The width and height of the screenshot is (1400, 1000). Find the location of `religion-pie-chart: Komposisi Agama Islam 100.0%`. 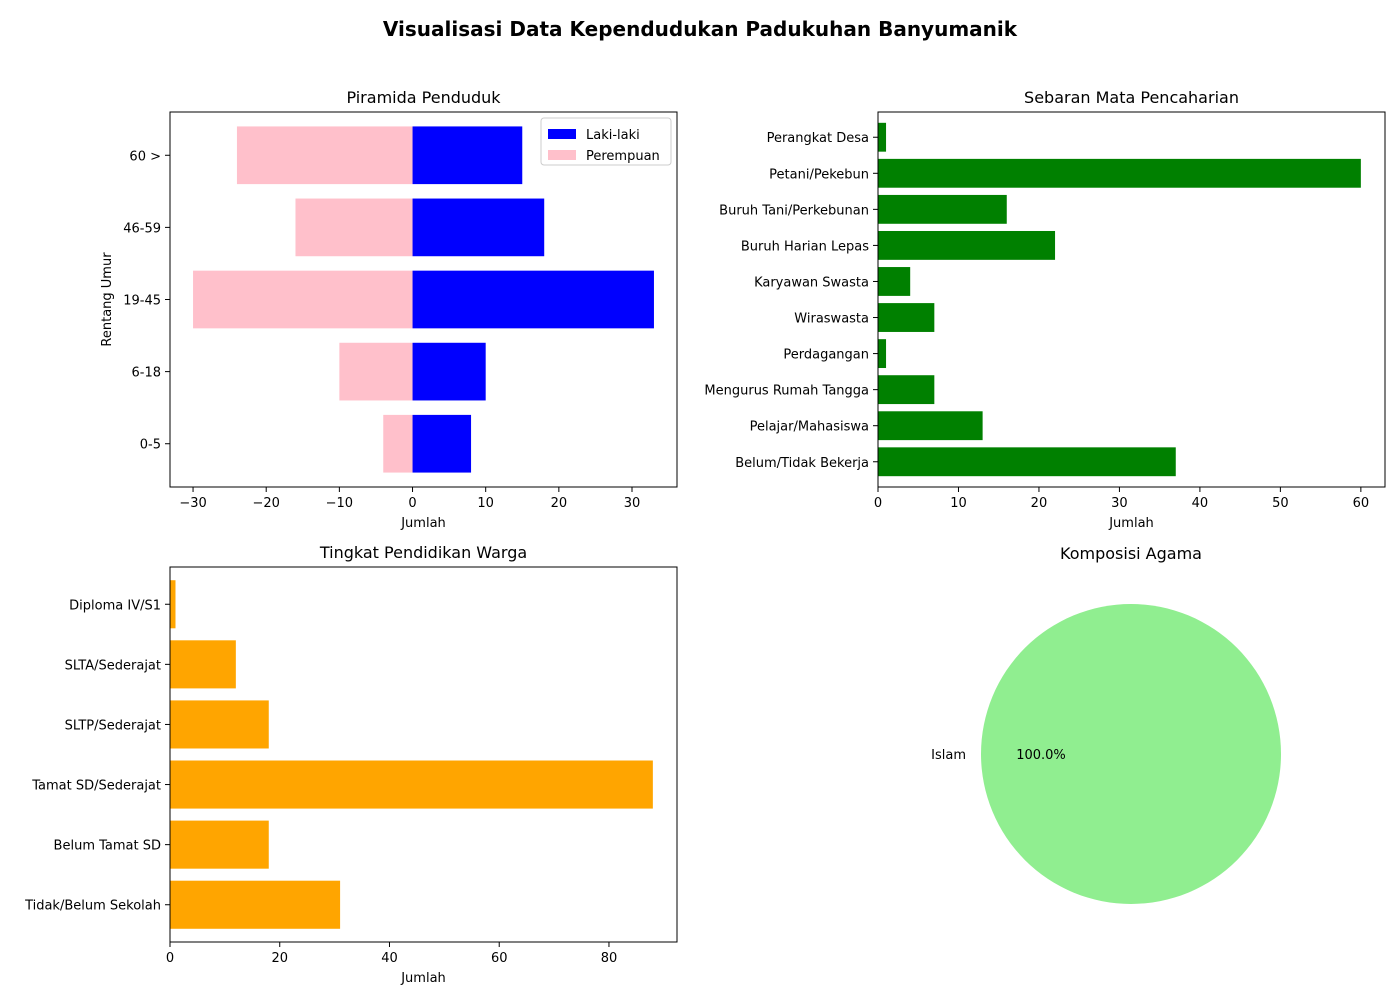

religion-pie-chart: Komposisi Agama Islam 100.0% is located at coordinates (1106, 724).